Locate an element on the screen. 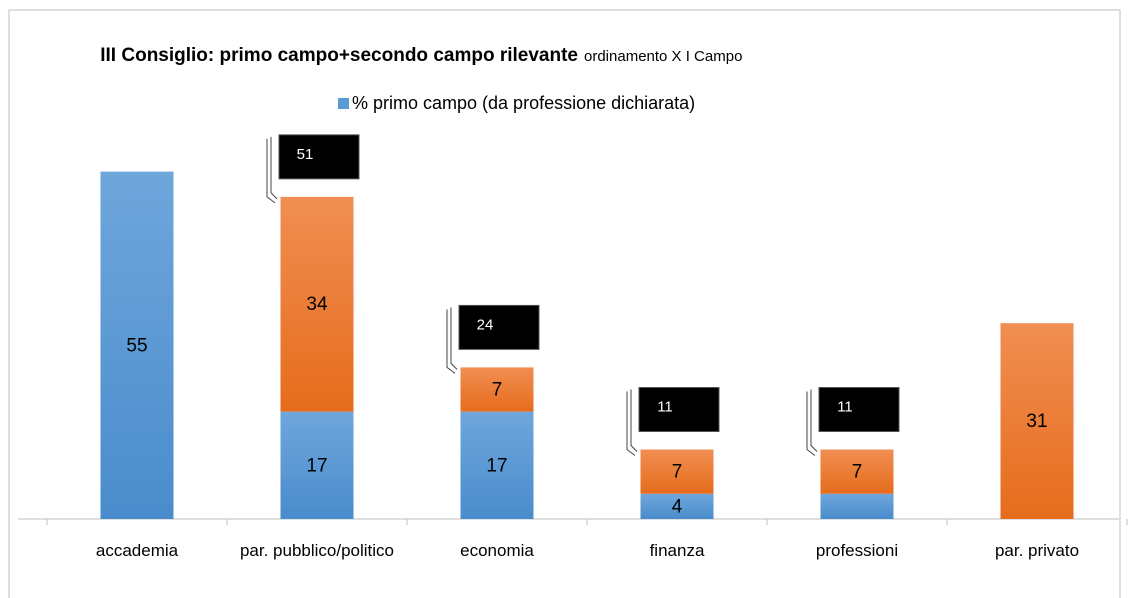 The image size is (1129, 598). x-tick-label: accademia is located at coordinates (137, 550).